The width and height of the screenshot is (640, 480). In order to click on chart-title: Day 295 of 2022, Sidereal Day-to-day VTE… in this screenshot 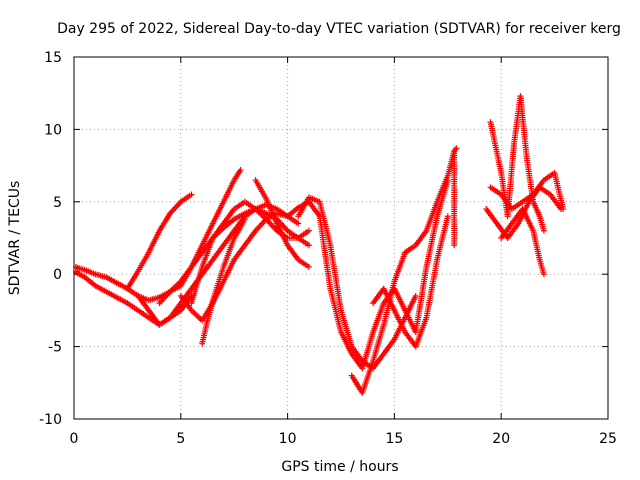, I will do `click(339, 29)`.